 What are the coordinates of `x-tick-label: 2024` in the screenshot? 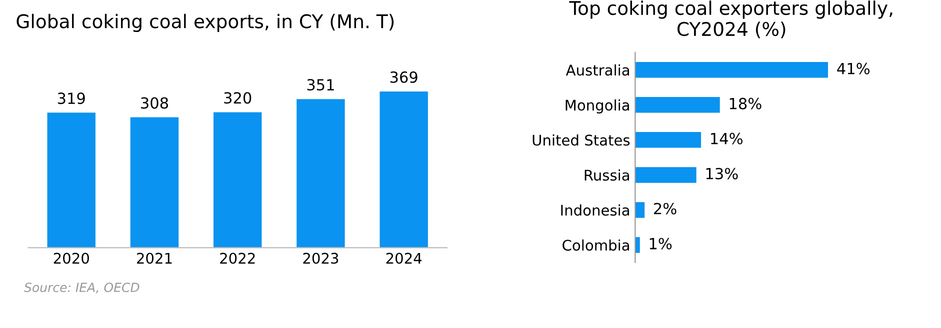 It's located at (404, 258).